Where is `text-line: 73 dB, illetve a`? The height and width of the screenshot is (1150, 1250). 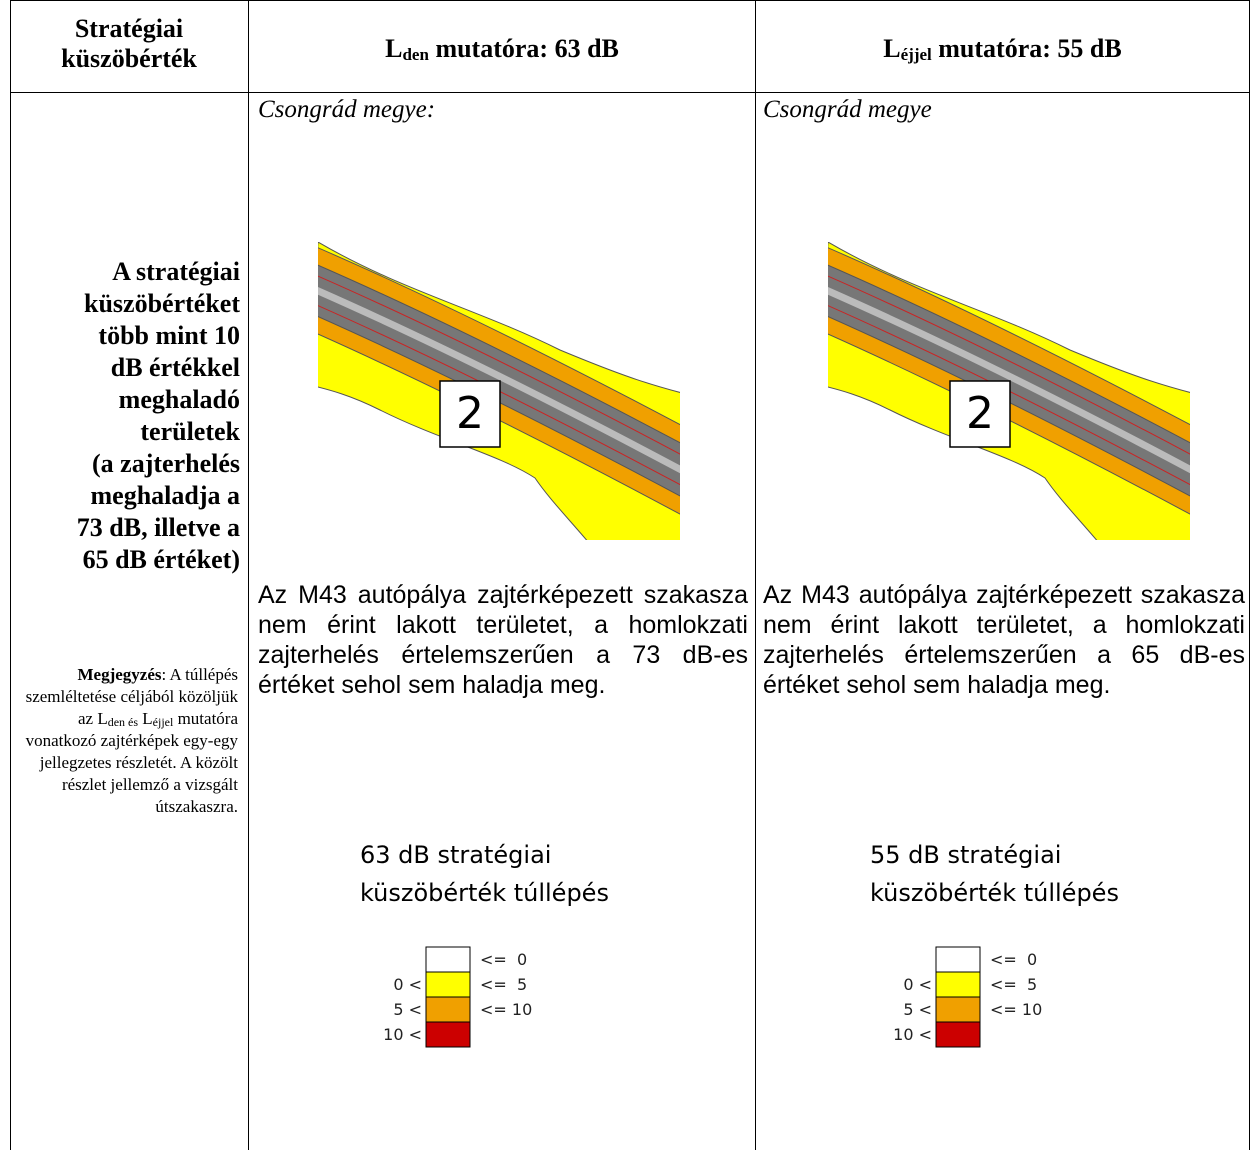 text-line: 73 dB, illetve a is located at coordinates (158, 527).